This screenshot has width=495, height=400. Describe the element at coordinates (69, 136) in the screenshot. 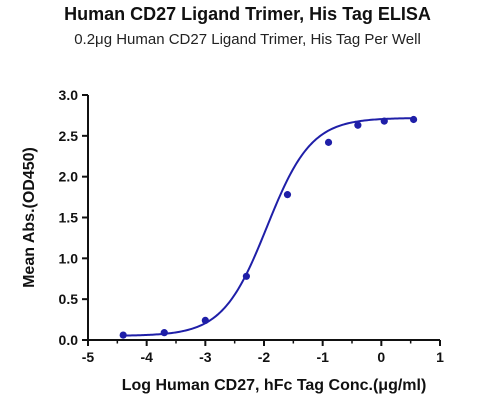

I see `y-tick-label: 2.5` at that location.